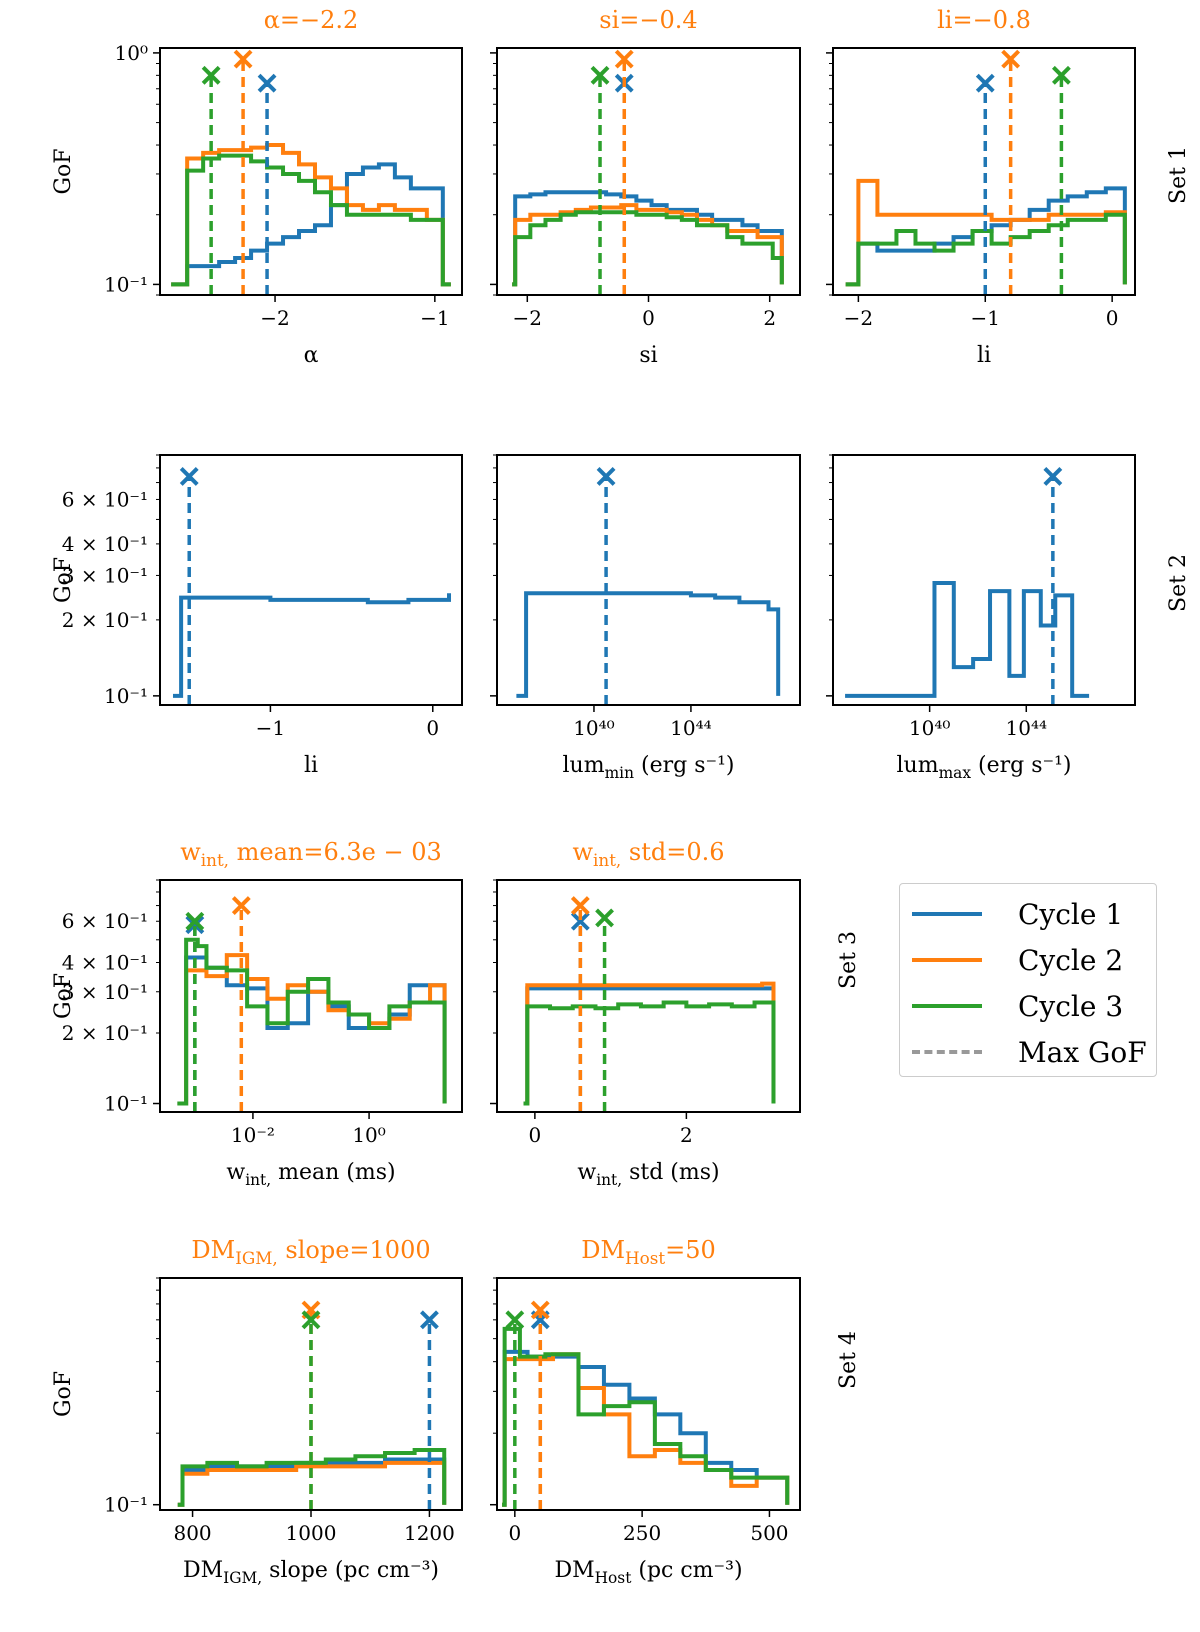  Describe the element at coordinates (848, 960) in the screenshot. I see `set-label: Set 3` at that location.